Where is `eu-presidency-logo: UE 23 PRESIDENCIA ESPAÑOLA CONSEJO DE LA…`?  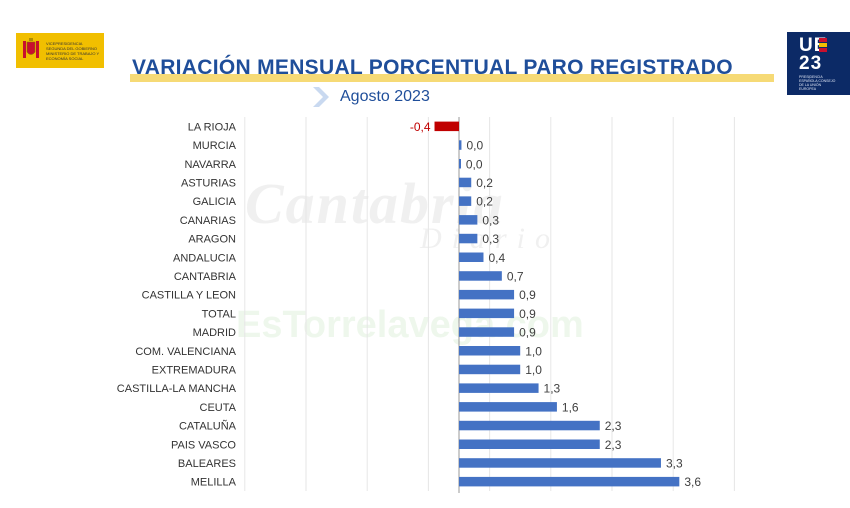
eu-presidency-logo: UE 23 PRESIDENCIA ESPAÑOLA CONSEJO DE LA… is located at coordinates (818, 63).